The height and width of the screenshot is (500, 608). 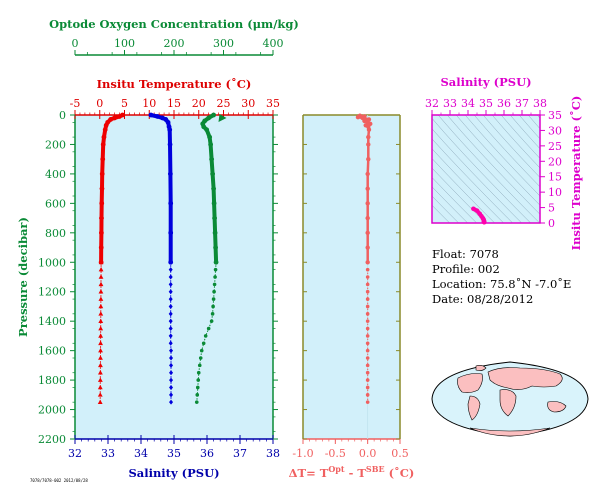 What do you see at coordinates (52, 410) in the screenshot?
I see `pressure-tick-label: 2000` at bounding box center [52, 410].